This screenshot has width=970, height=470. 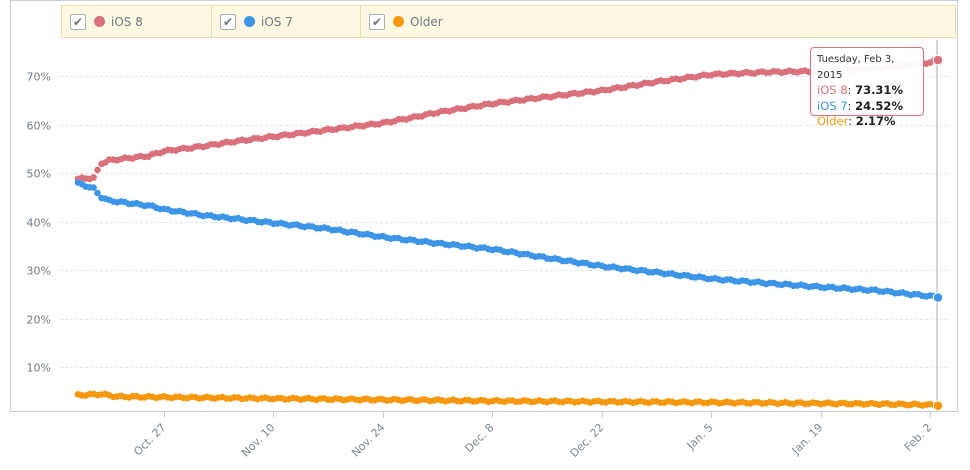 I want to click on x-tick-label: Jan. 19, so click(x=807, y=439).